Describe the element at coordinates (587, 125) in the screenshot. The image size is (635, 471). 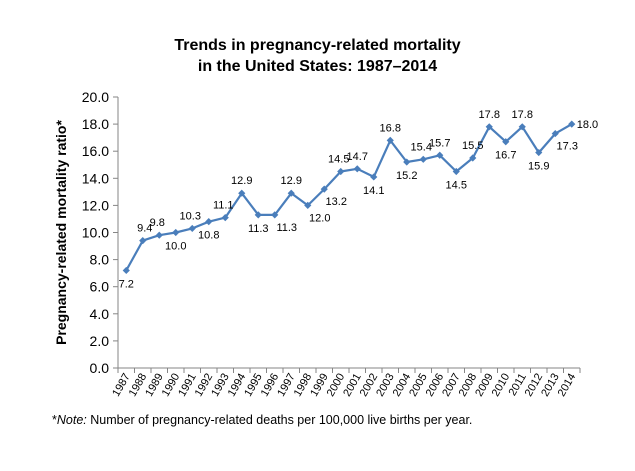
I see `data-label: 18.0` at that location.